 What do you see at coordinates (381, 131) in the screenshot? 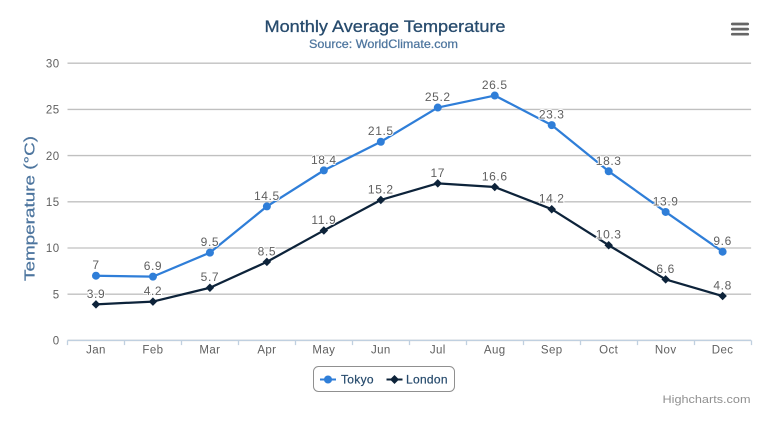
I see `svg-text: 21.5` at bounding box center [381, 131].